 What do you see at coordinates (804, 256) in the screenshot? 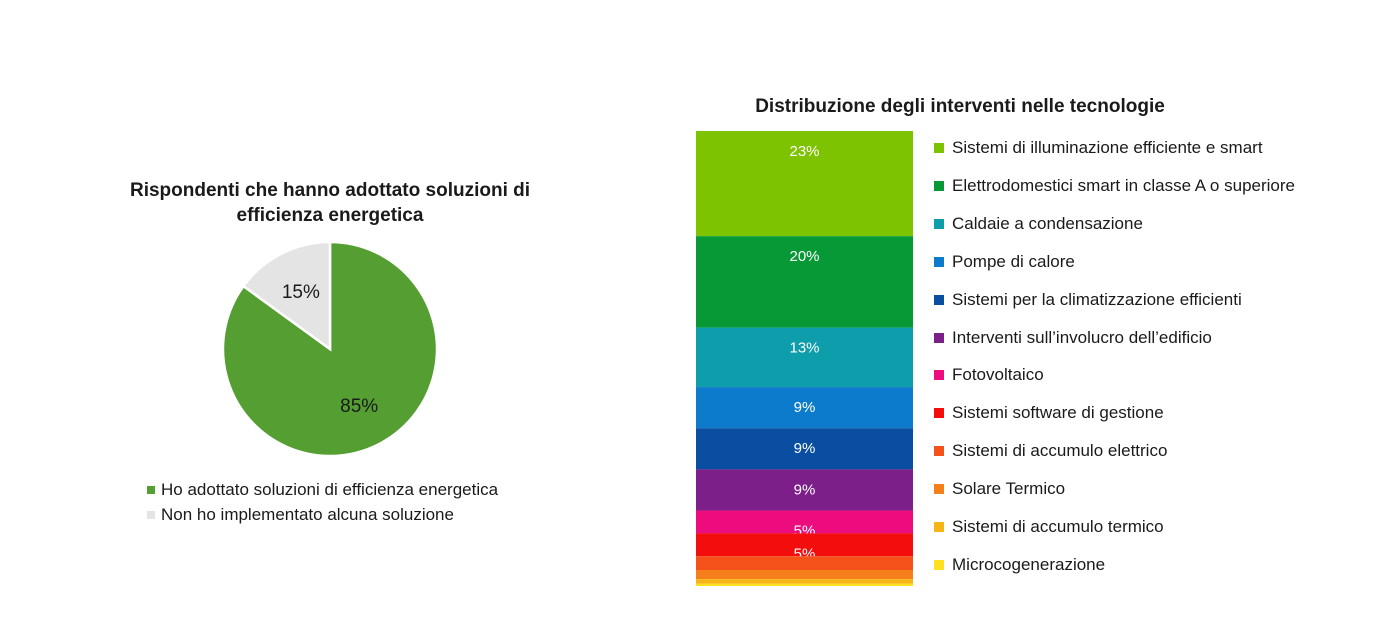
I see `bar-data-label: 20%` at bounding box center [804, 256].